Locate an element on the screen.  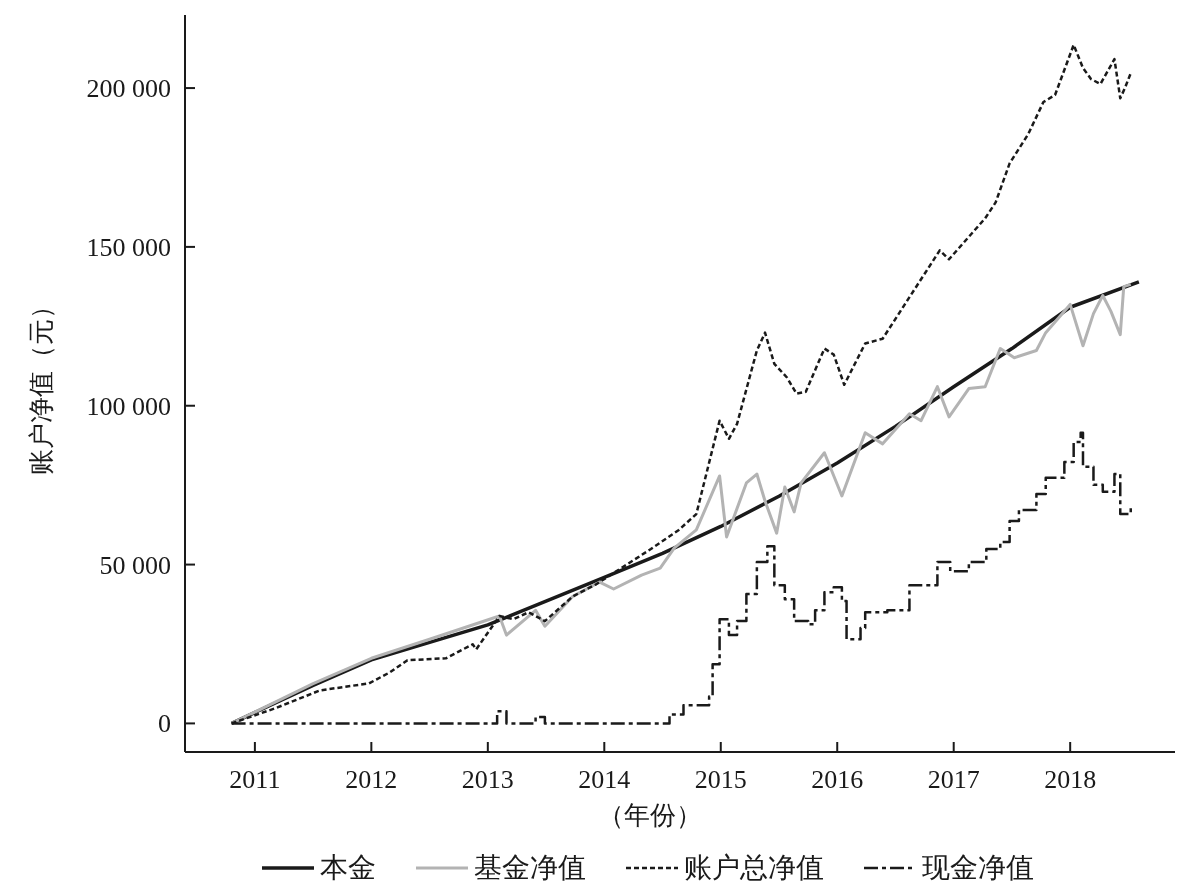
y-tick-label: 100 000 is located at coordinates (128, 406).